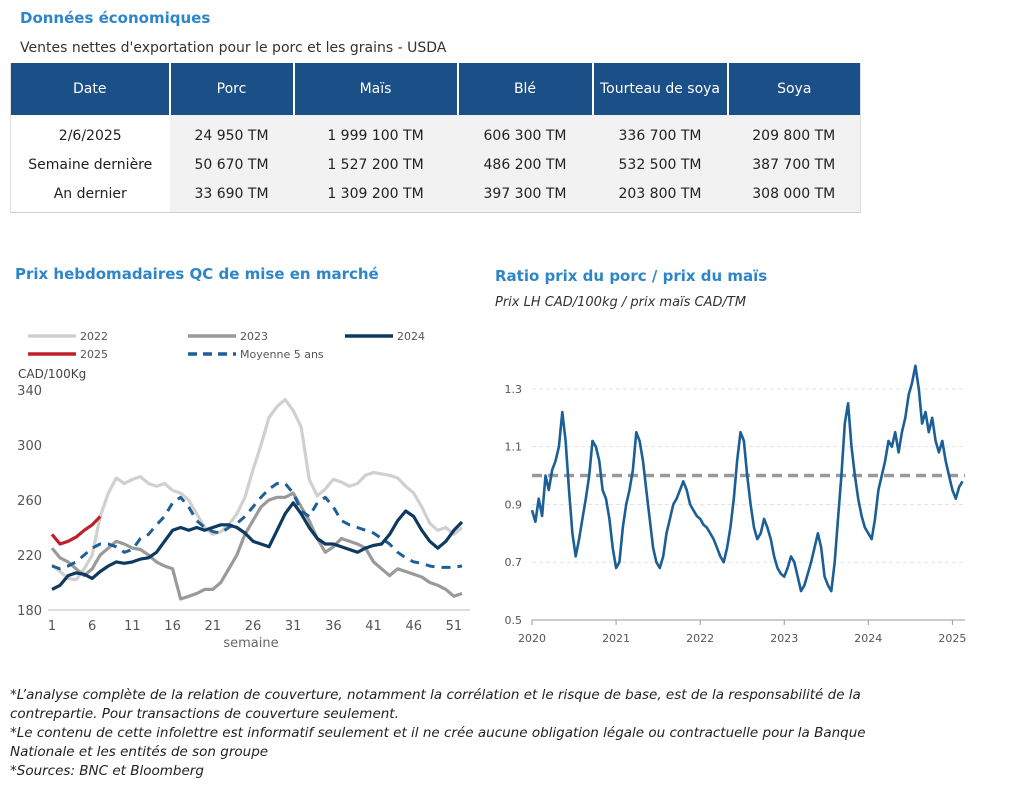 Image resolution: width=1024 pixels, height=794 pixels. What do you see at coordinates (231, 196) in the screenshot?
I see `table-cell: 33 690 TM` at bounding box center [231, 196].